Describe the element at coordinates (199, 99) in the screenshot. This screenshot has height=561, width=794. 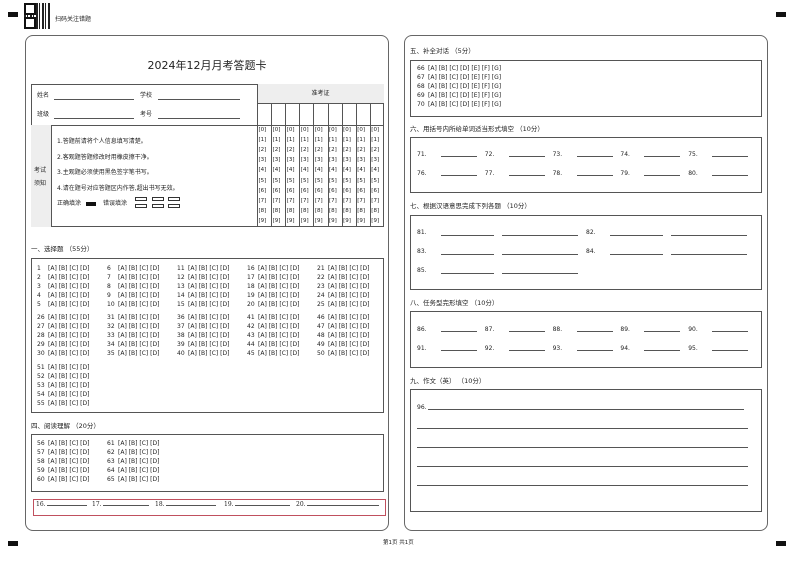
I see `school-field` at that location.